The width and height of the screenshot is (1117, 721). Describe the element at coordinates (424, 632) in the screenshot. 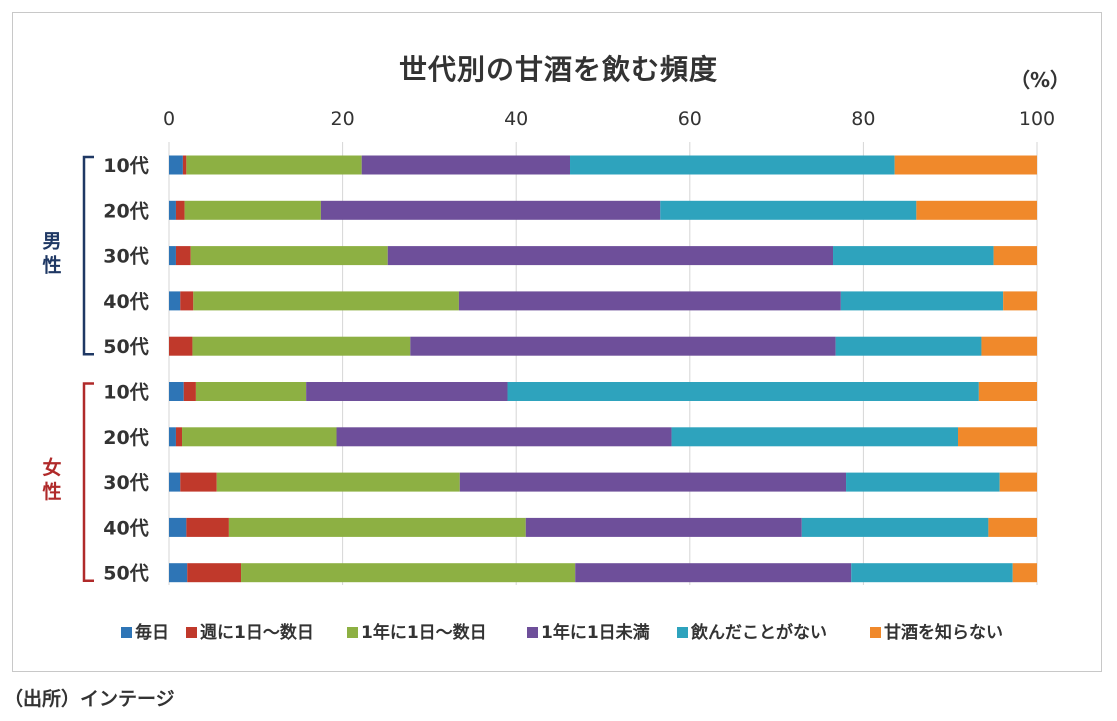

I see `legend-label: 1年に1日～数日` at that location.